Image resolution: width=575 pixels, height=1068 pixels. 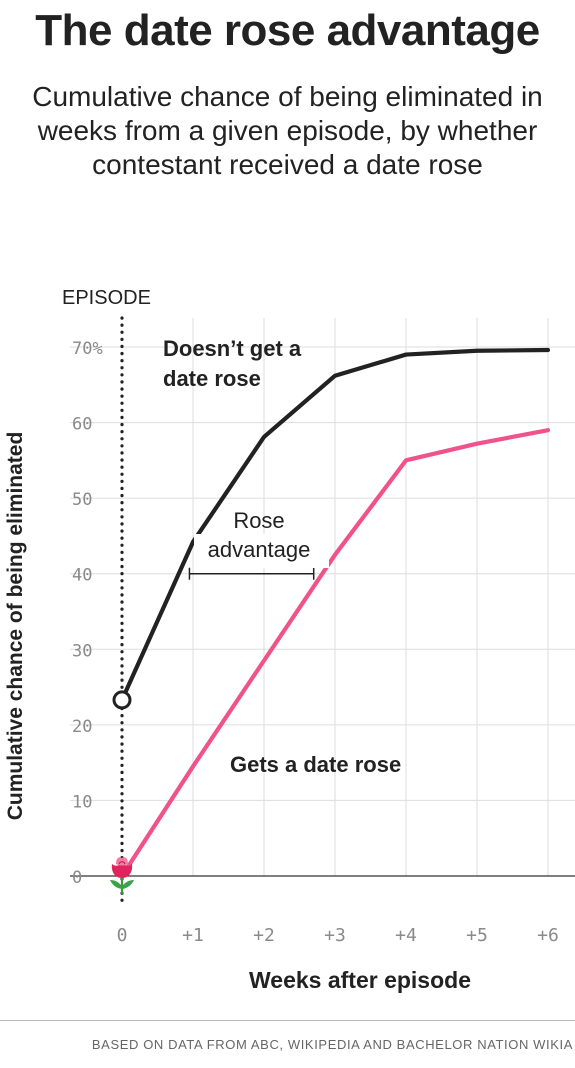 What do you see at coordinates (193, 935) in the screenshot?
I see `x-tick-label: +1` at bounding box center [193, 935].